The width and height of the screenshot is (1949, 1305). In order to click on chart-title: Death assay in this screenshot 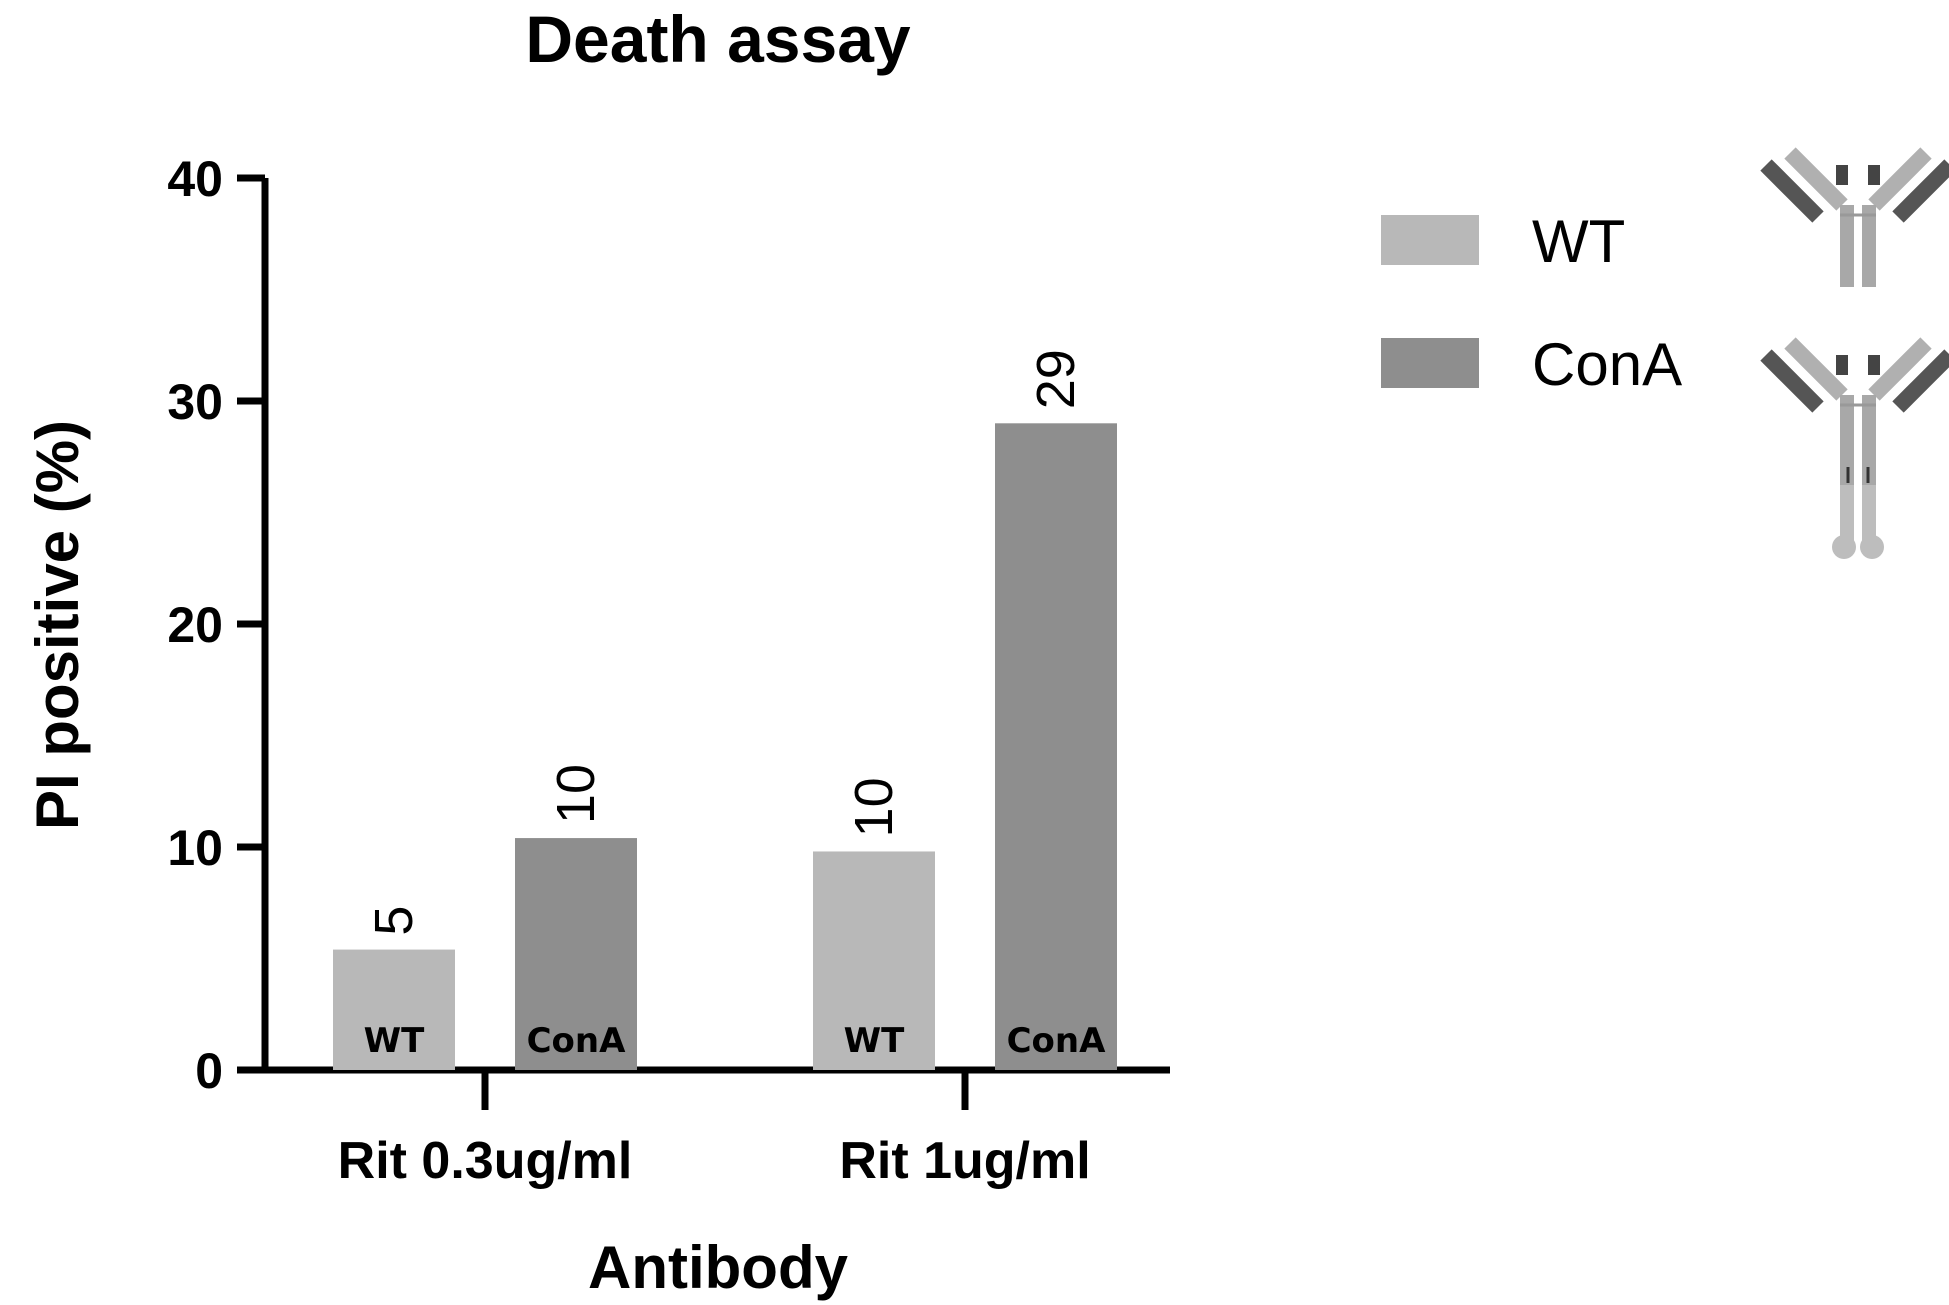, I will do `click(718, 39)`.